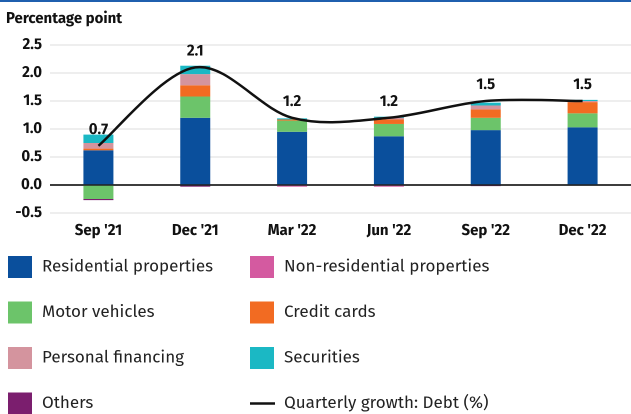 The height and width of the screenshot is (414, 631). I want to click on x-tick-label: Mar '22, so click(292, 230).